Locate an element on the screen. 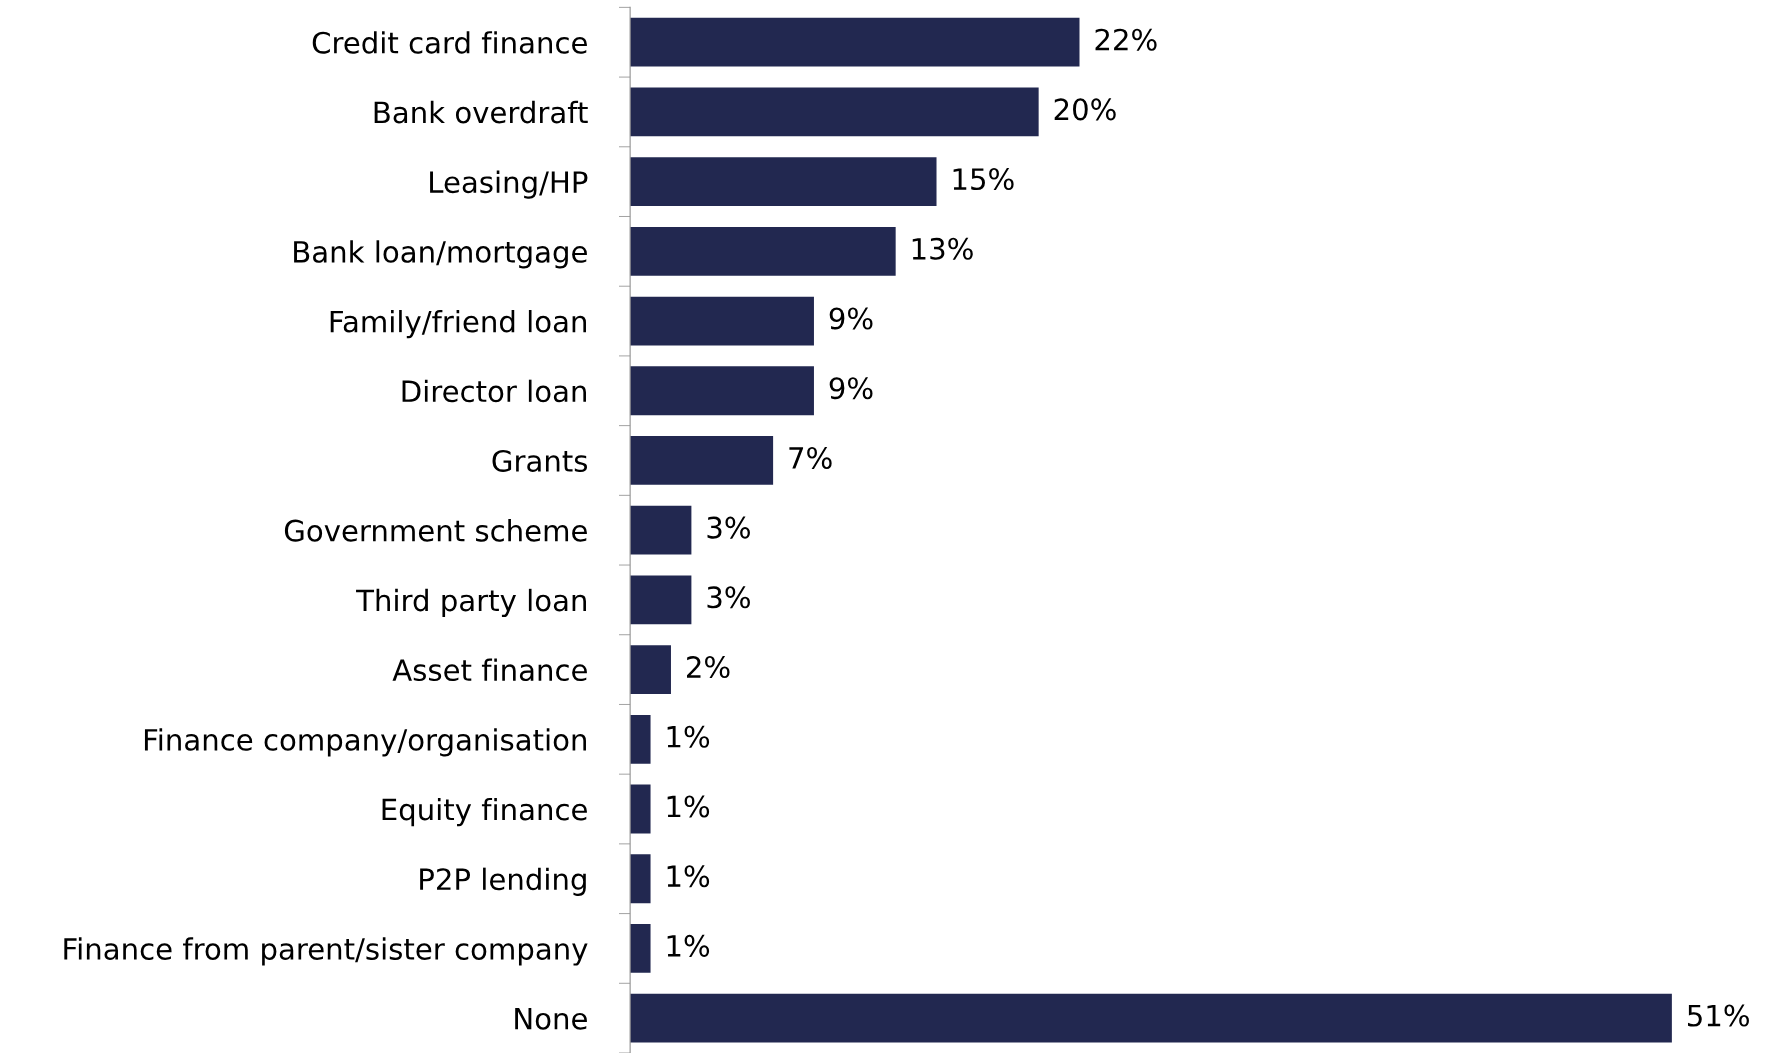 Image resolution: width=1780 pixels, height=1053 pixels. data-label: 7% is located at coordinates (810, 457).